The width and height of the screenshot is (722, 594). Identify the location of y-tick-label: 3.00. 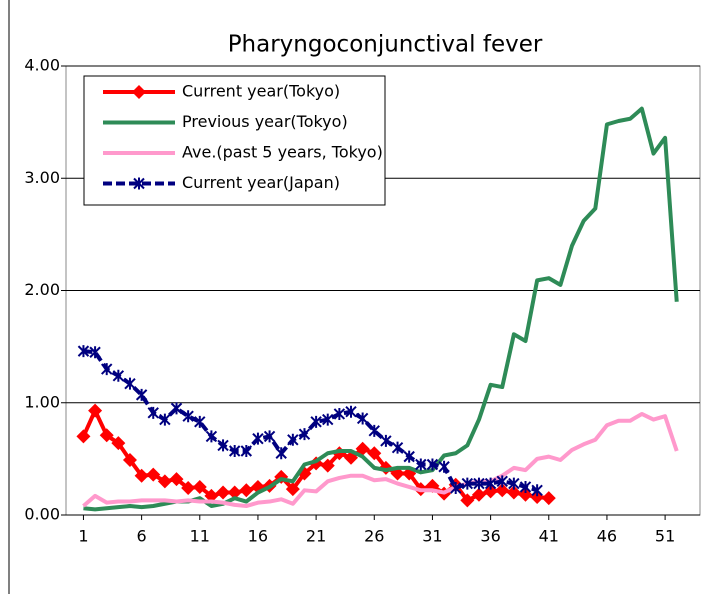
(42, 177).